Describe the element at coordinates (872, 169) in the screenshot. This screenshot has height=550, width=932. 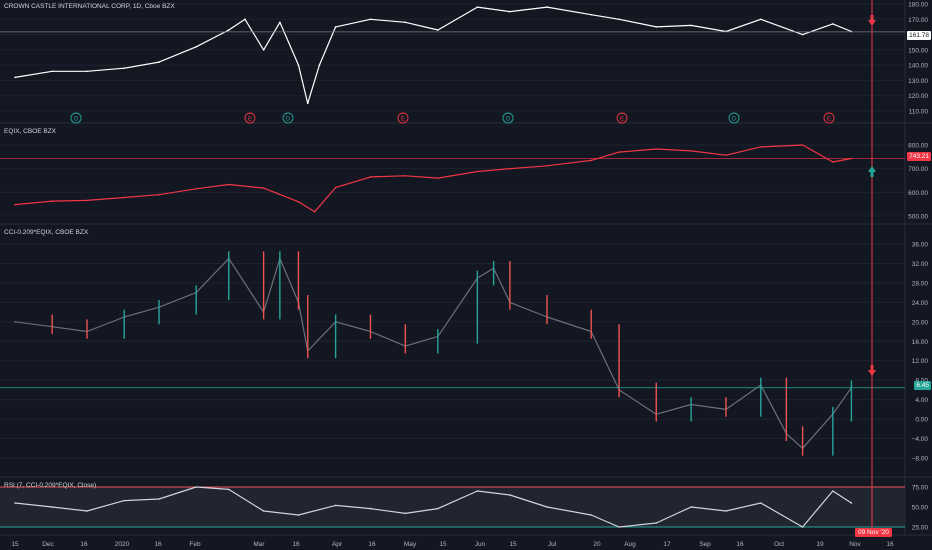
I see `buy-arrow-icon` at that location.